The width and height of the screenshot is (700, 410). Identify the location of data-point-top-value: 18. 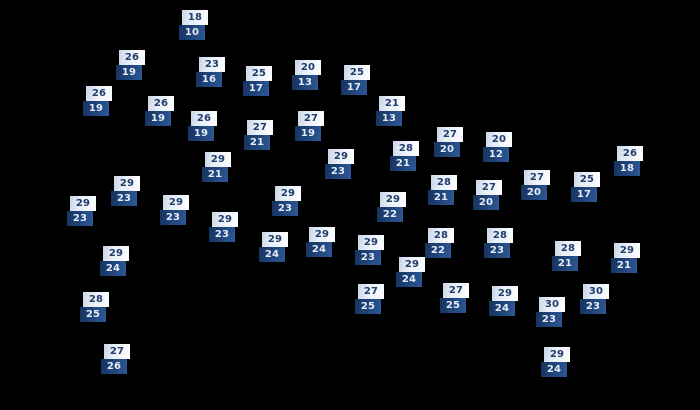
(195, 17).